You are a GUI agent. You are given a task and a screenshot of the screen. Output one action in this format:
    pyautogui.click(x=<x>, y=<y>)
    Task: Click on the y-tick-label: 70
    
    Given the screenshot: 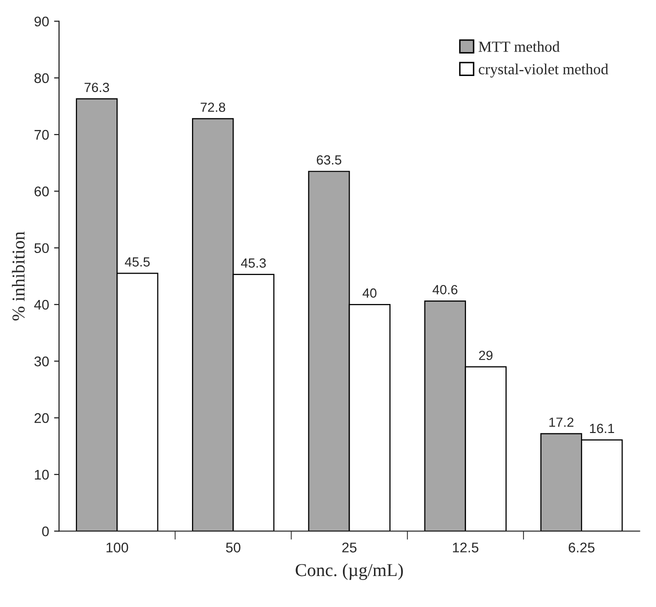 What is the action you would take?
    pyautogui.click(x=41, y=135)
    